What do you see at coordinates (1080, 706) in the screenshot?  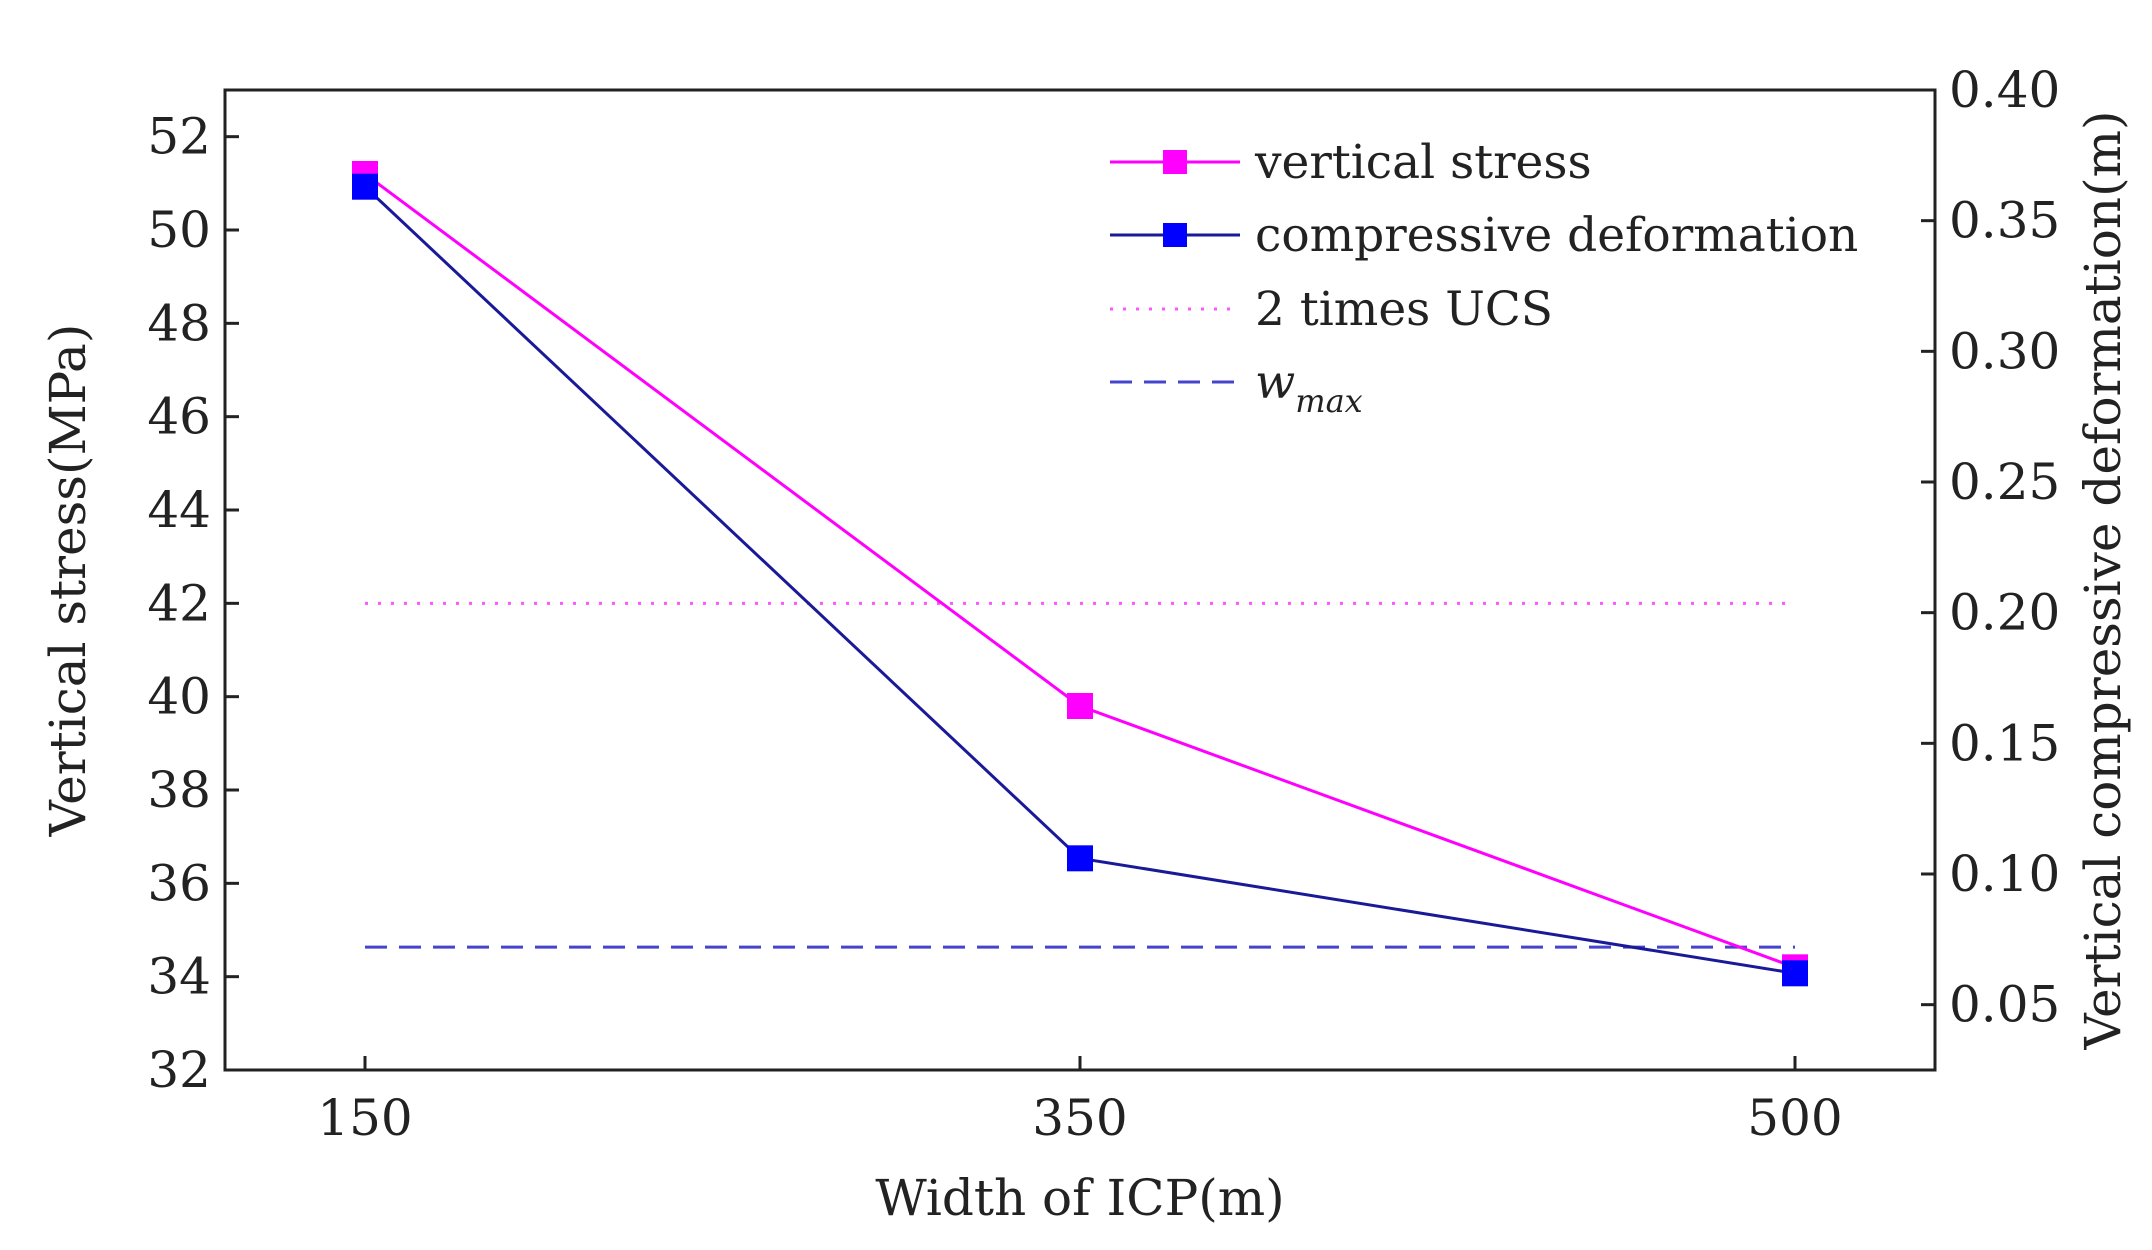 I see `data-point-vertical-stress` at bounding box center [1080, 706].